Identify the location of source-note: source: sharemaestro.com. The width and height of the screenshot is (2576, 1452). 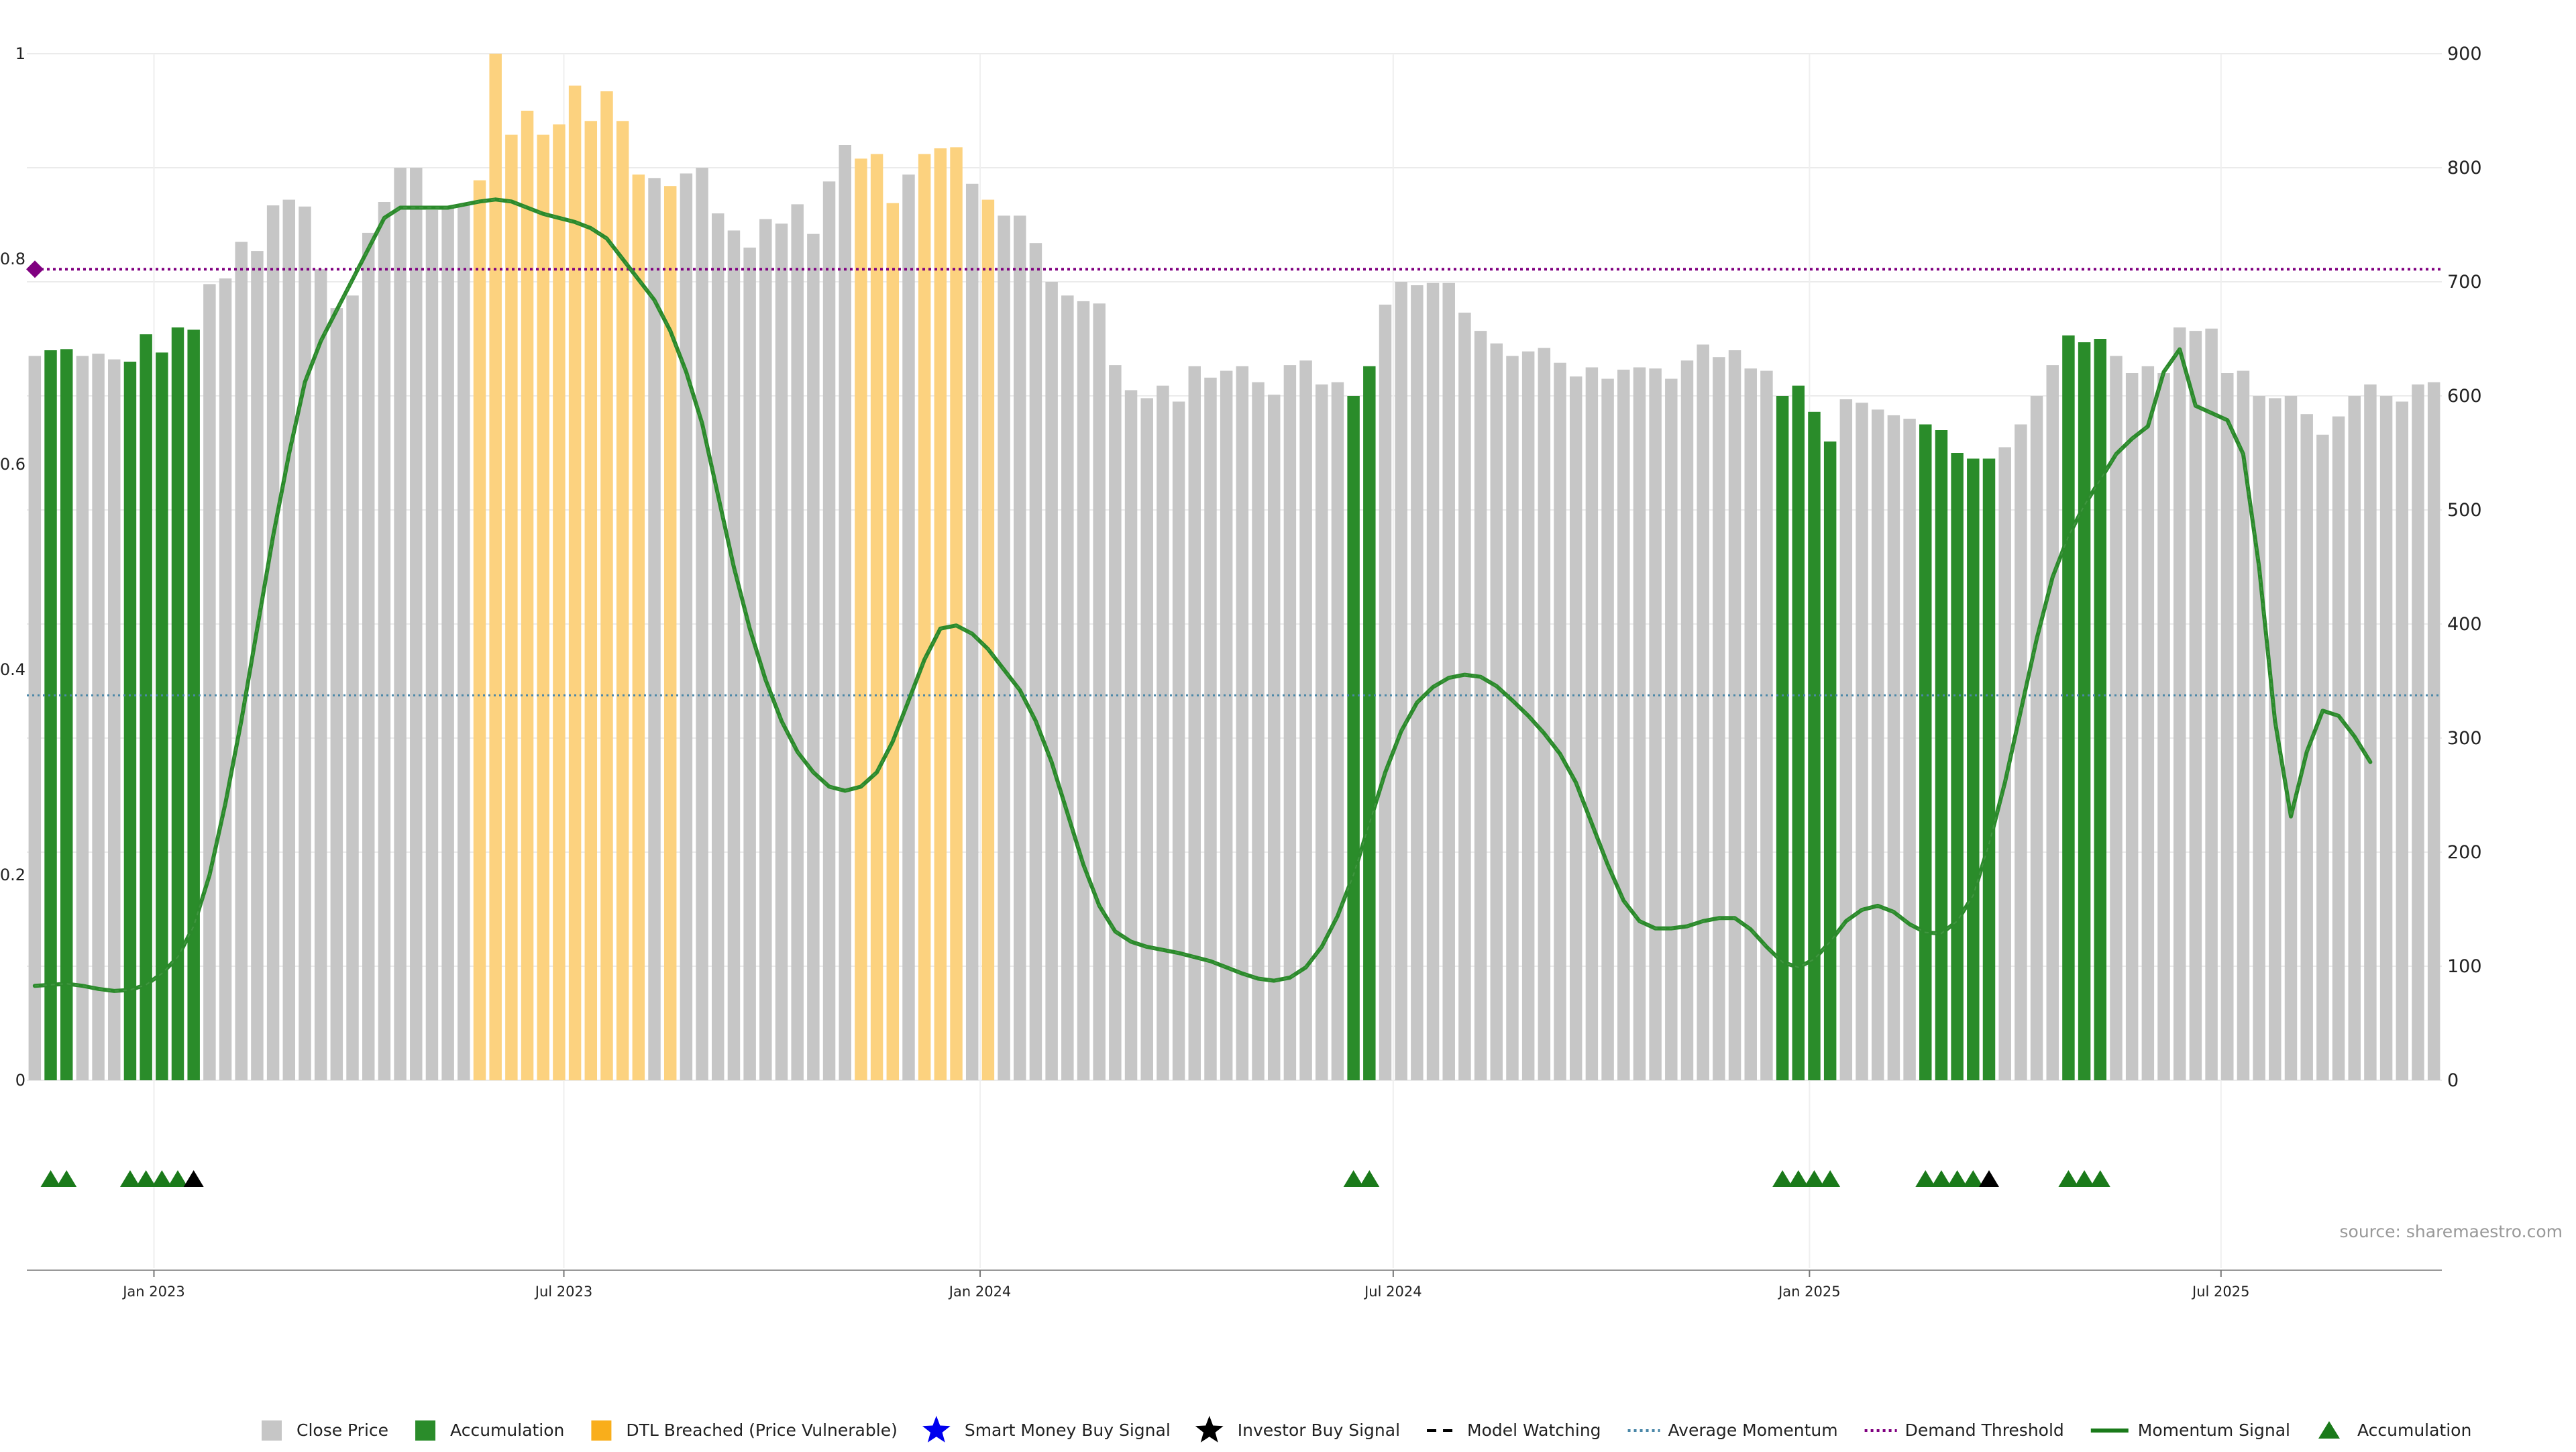
(2451, 1232).